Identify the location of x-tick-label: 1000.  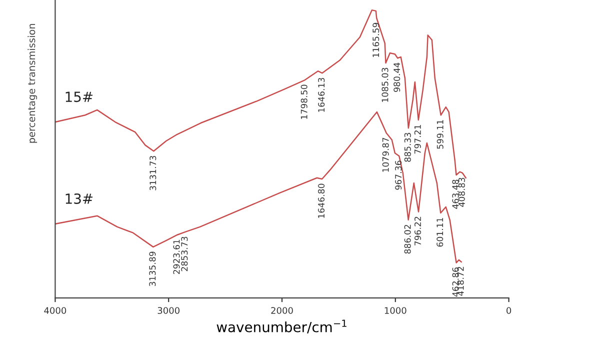
(395, 310).